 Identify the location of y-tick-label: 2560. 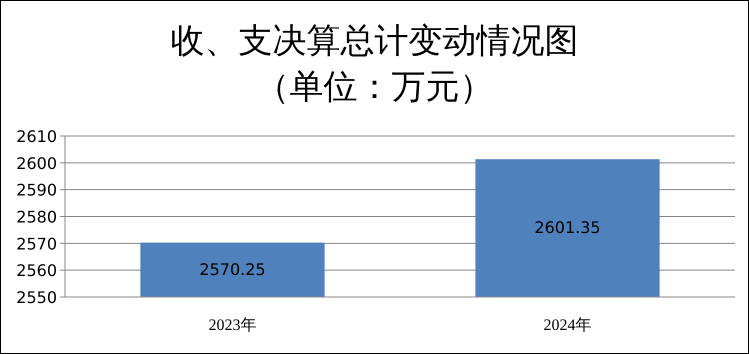
(36, 270).